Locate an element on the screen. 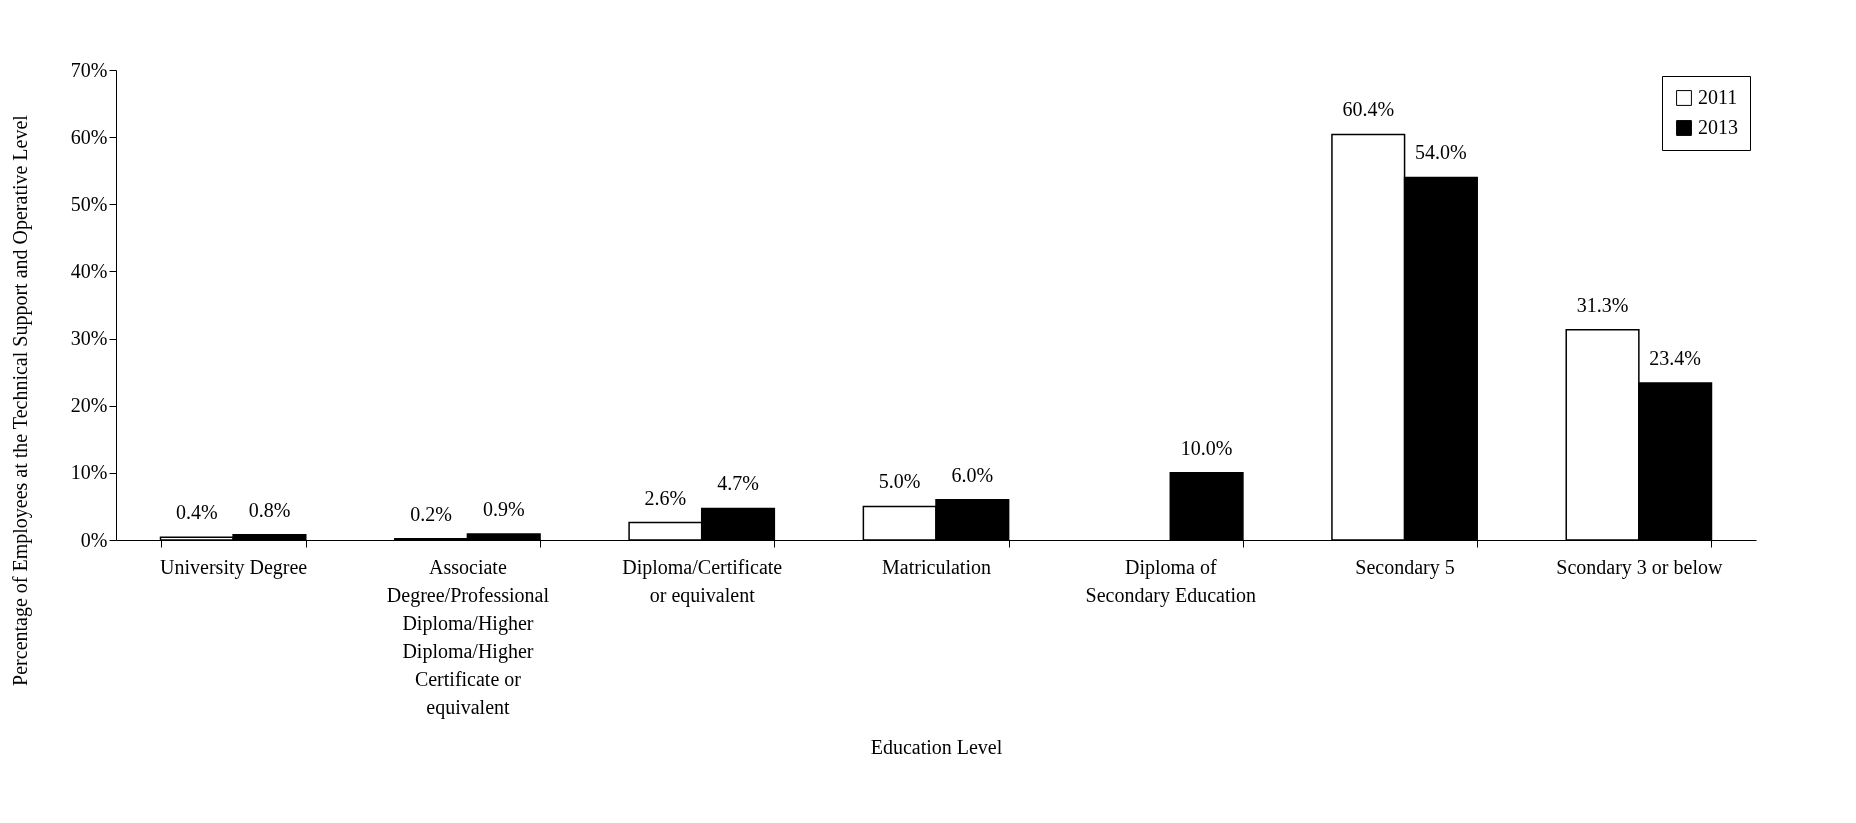 This screenshot has height=823, width=1856. data-label: 23.4% is located at coordinates (1675, 357).